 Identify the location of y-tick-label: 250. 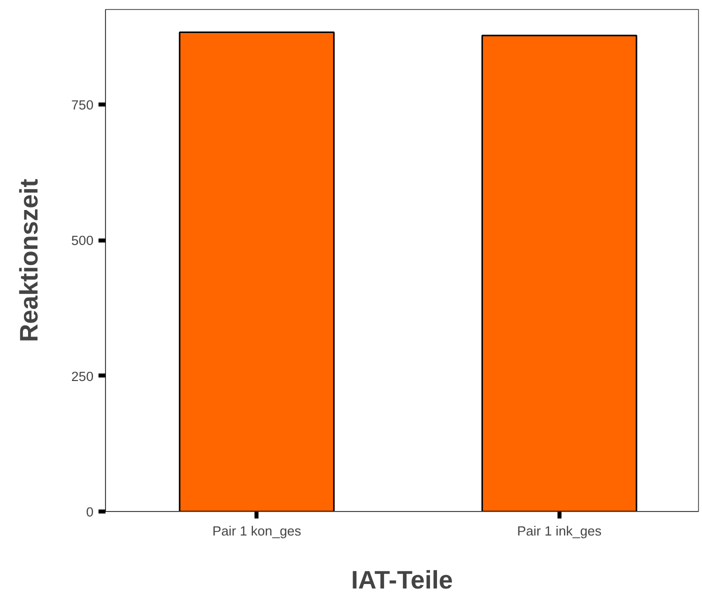
(82, 376).